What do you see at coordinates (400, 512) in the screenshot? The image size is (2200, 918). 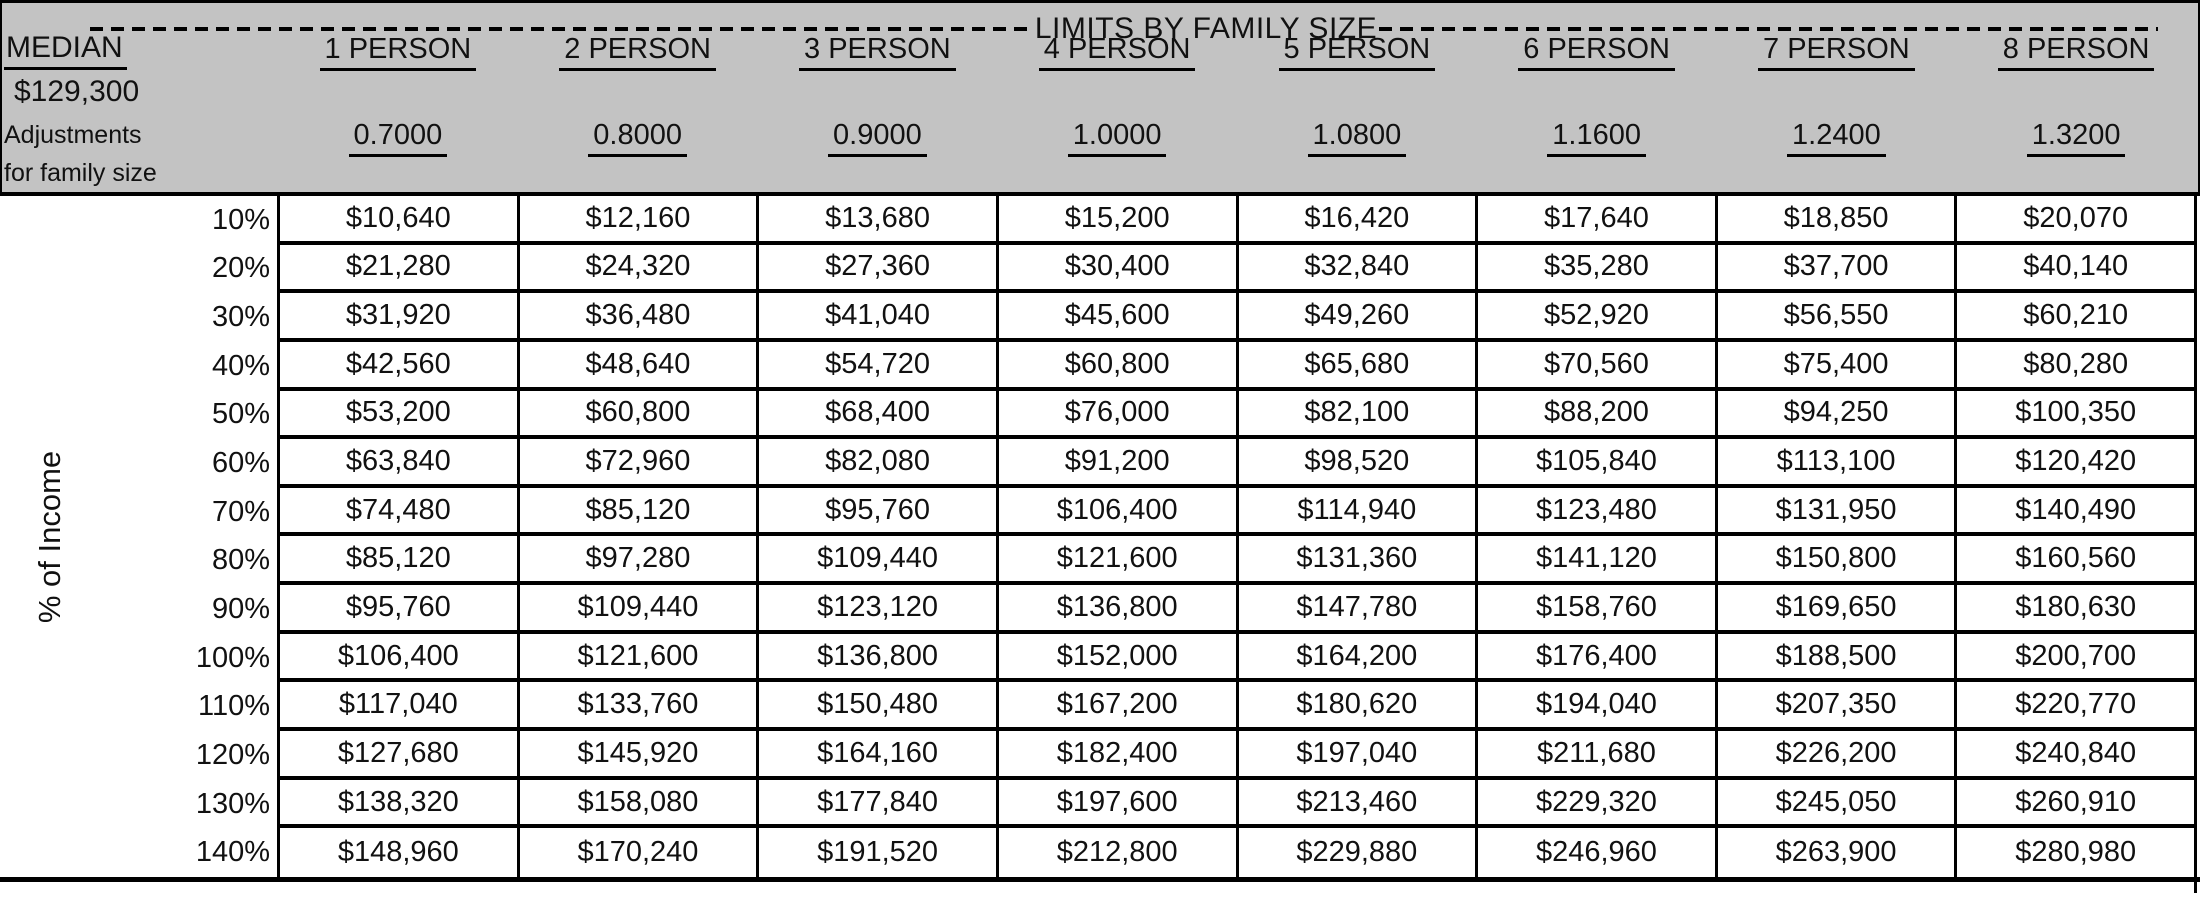 I see `income-limit-cell: $74,480` at bounding box center [400, 512].